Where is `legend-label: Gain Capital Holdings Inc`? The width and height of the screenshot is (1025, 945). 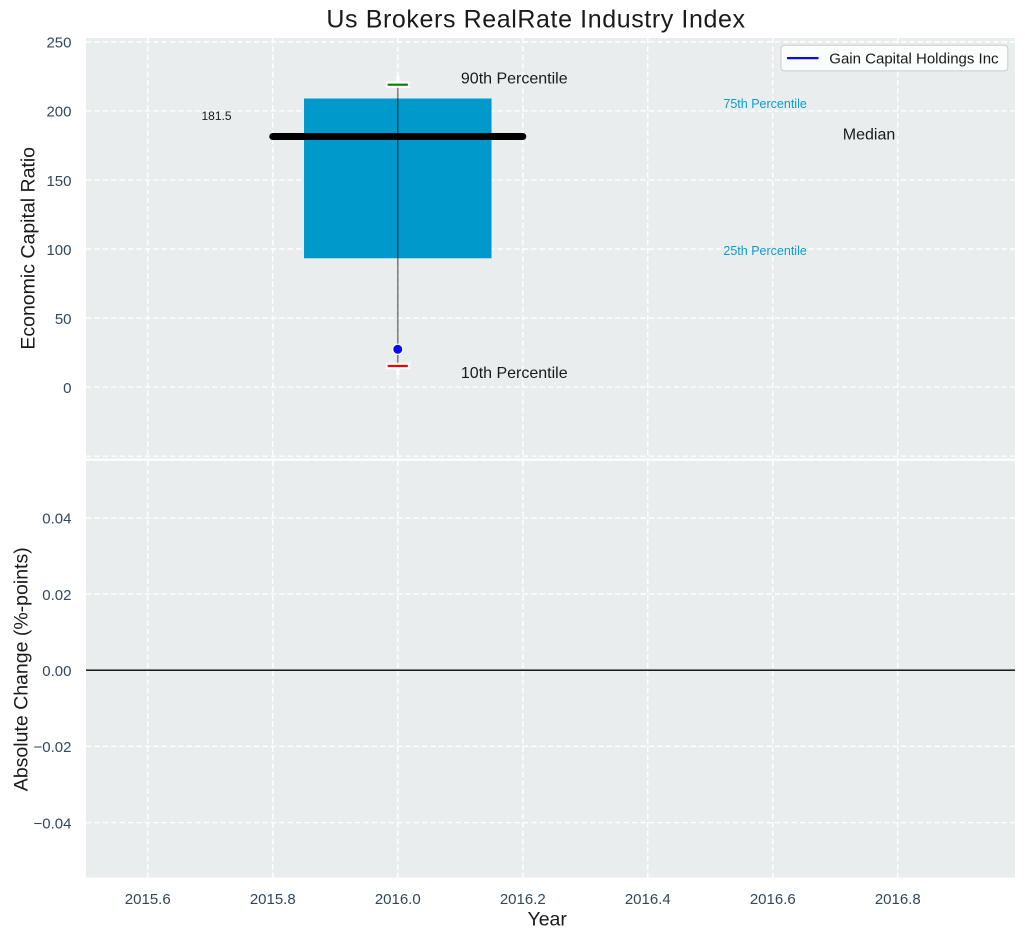 legend-label: Gain Capital Holdings Inc is located at coordinates (914, 59).